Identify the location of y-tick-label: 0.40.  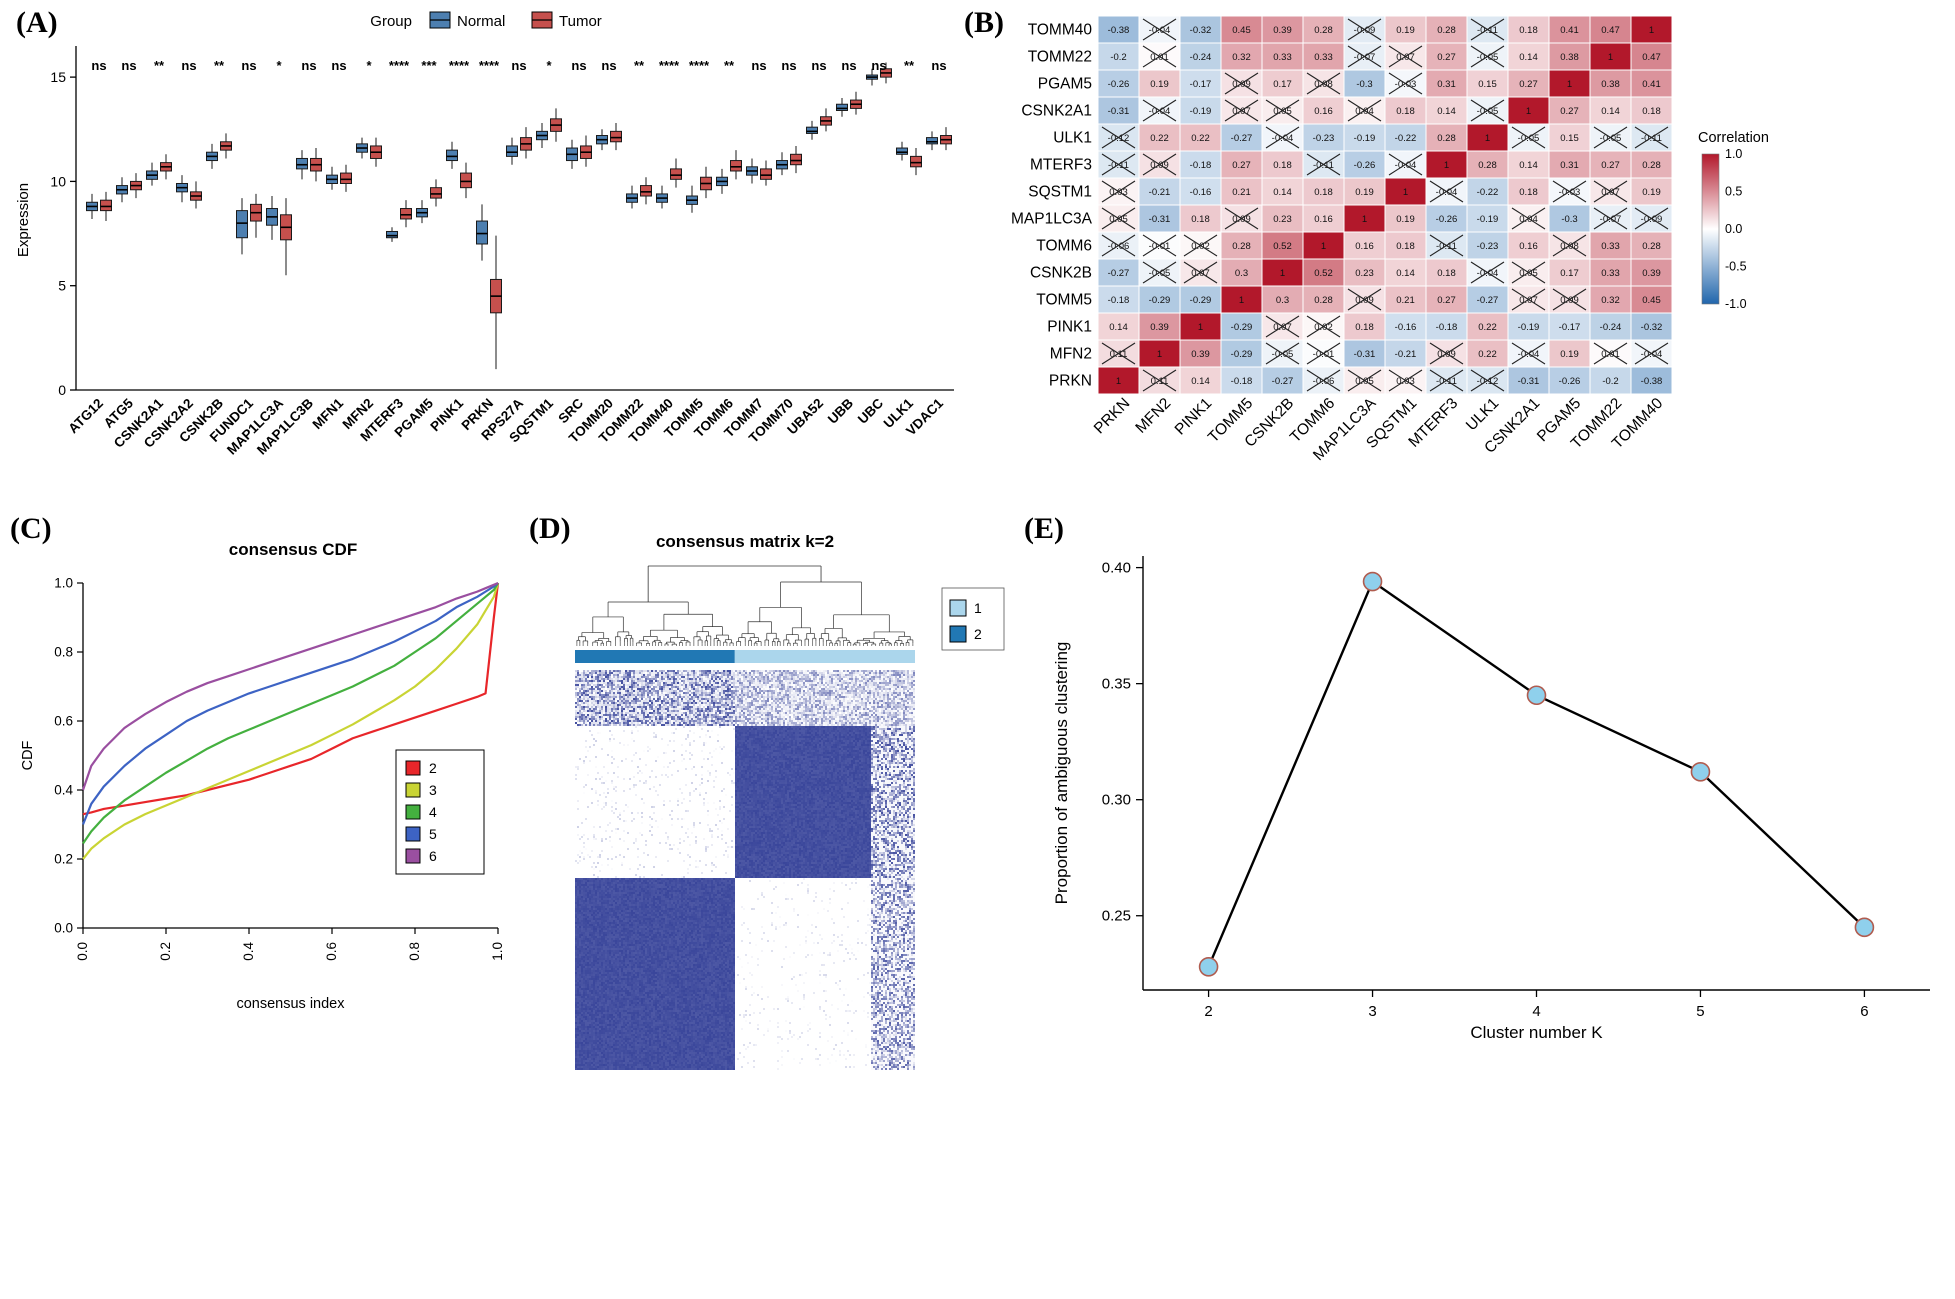
(1116, 568).